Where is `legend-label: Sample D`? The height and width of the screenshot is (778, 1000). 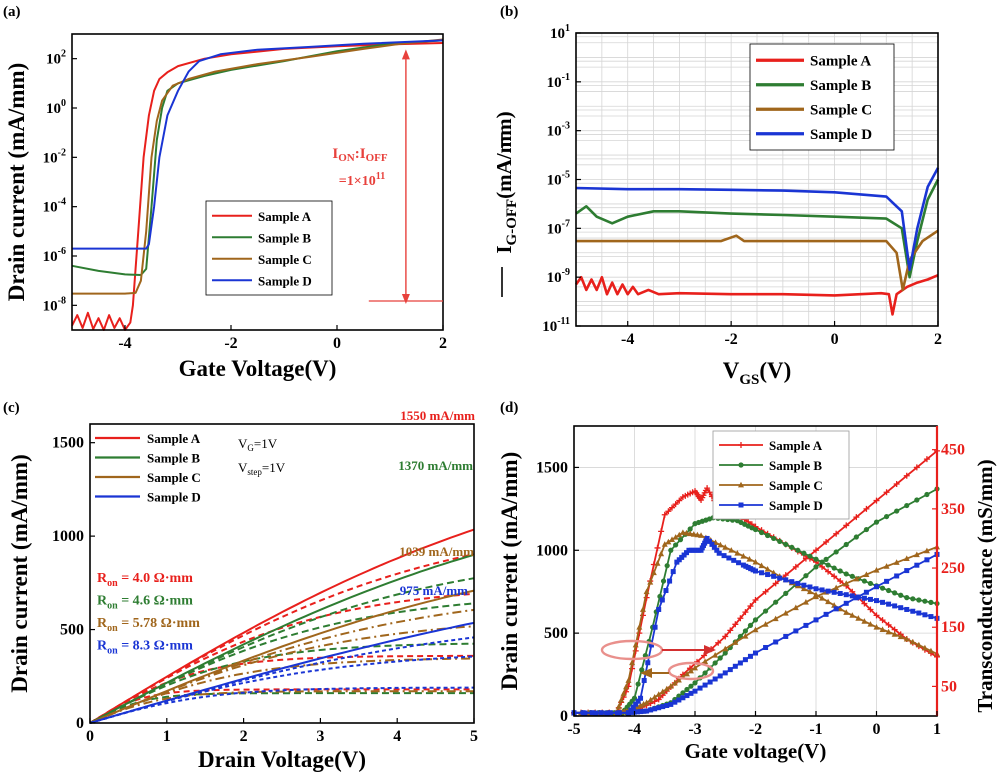
legend-label: Sample D is located at coordinates (796, 505).